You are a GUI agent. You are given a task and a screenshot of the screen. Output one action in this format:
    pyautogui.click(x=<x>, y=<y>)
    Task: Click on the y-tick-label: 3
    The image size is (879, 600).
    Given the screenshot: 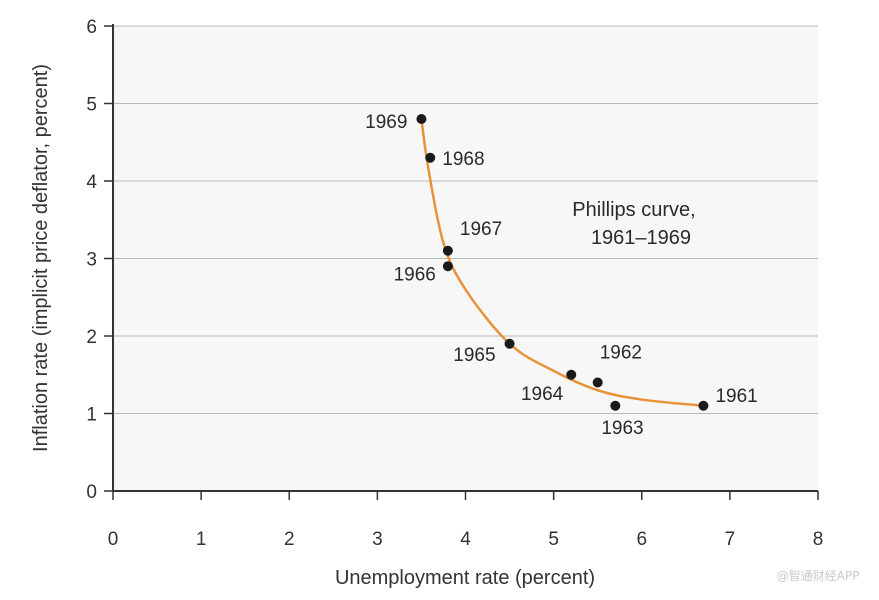 What is the action you would take?
    pyautogui.click(x=91, y=260)
    